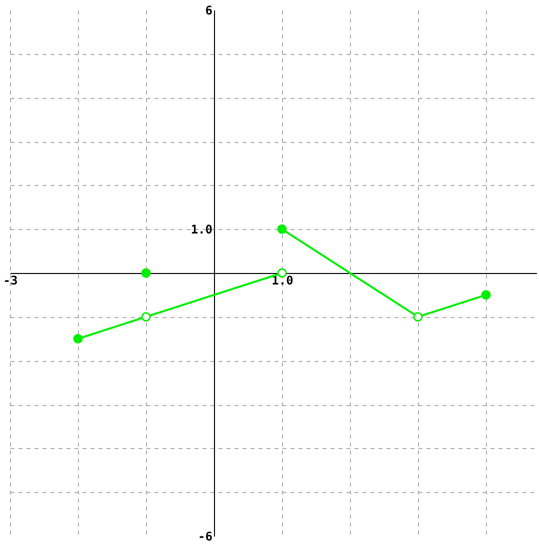  I want to click on y-tick-label: 1.0, so click(201, 229).